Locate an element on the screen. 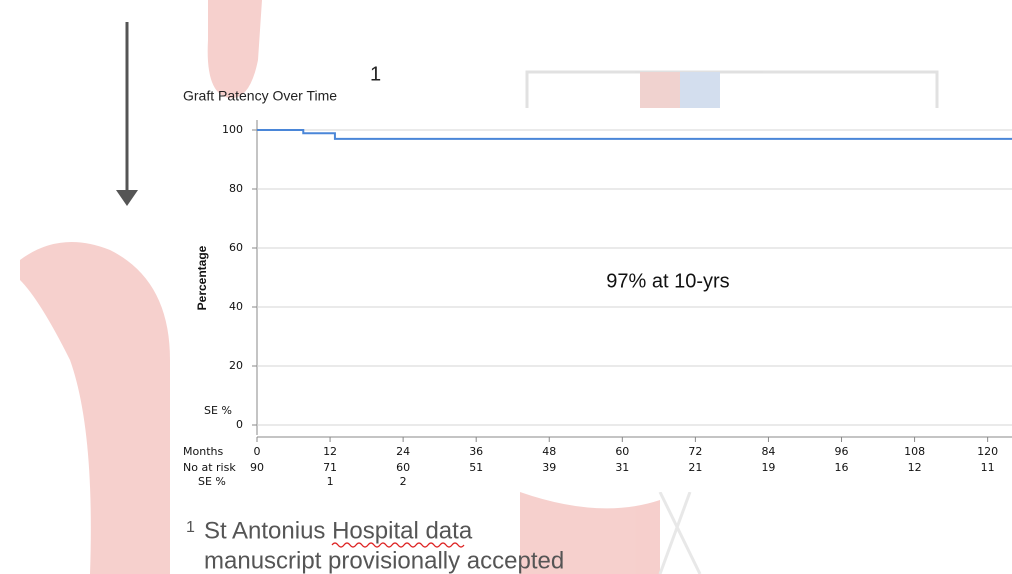 The height and width of the screenshot is (574, 1012). spell-underline is located at coordinates (398, 545).